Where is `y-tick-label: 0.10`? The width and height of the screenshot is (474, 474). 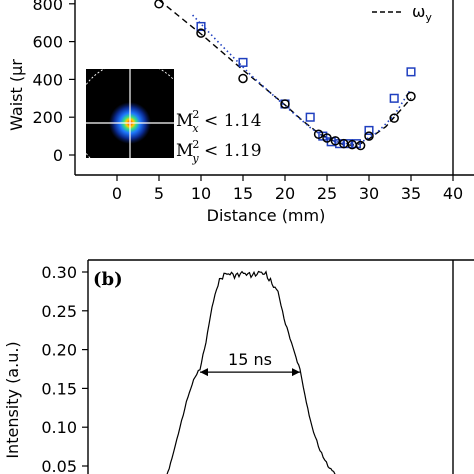 y-tick-label: 0.10 is located at coordinates (59, 427).